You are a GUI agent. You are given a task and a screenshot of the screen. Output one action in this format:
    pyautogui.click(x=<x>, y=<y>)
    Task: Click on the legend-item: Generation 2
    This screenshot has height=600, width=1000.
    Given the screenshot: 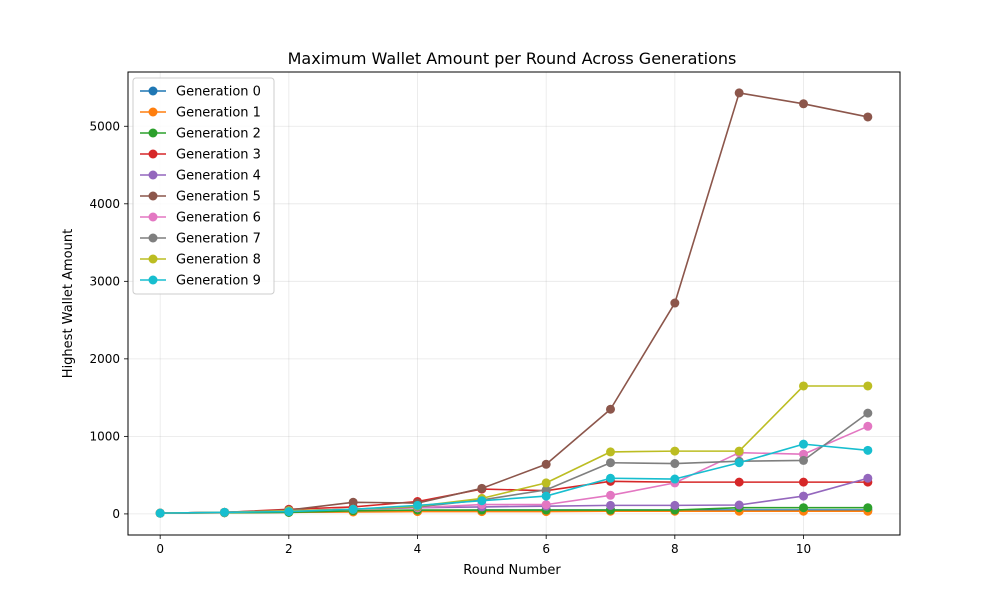 What is the action you would take?
    pyautogui.click(x=200, y=134)
    